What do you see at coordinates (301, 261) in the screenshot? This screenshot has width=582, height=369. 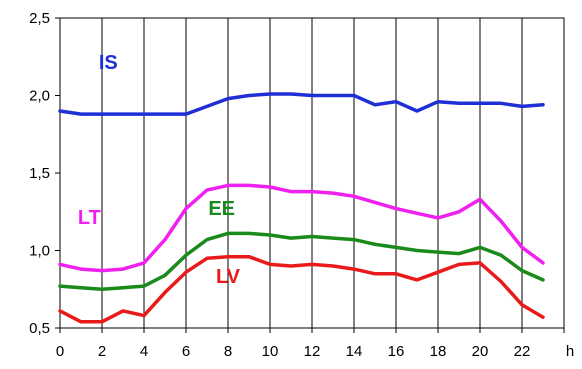 I see `series-line-ee` at bounding box center [301, 261].